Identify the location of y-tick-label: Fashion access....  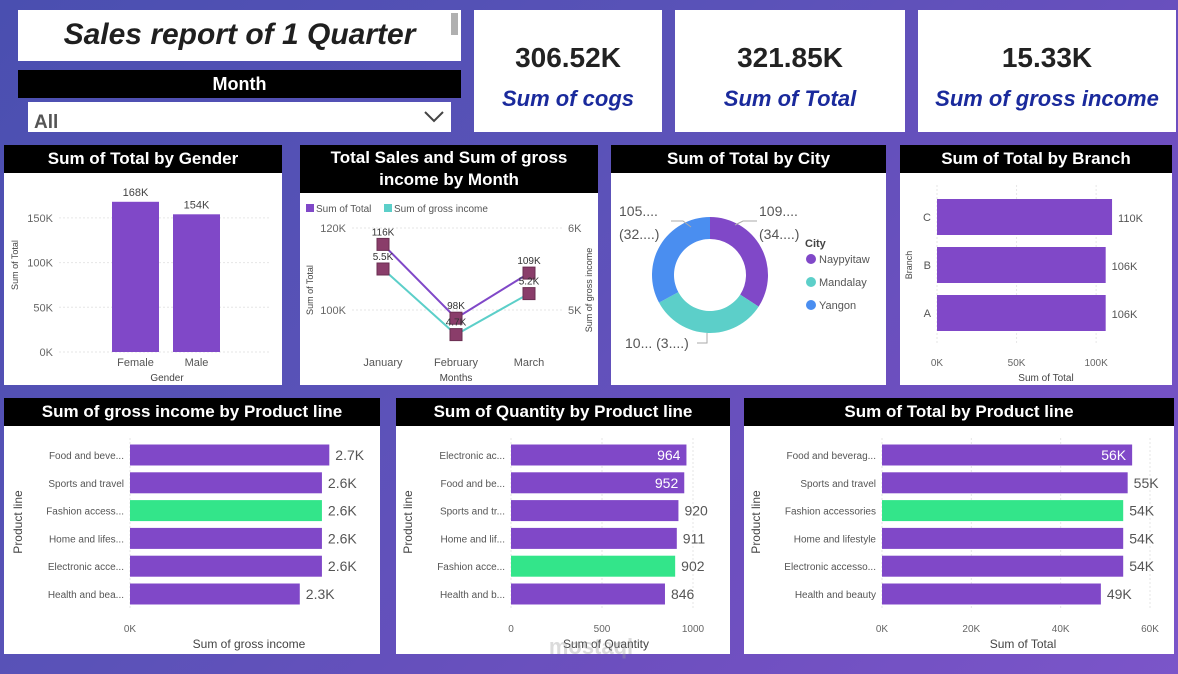
(85, 512).